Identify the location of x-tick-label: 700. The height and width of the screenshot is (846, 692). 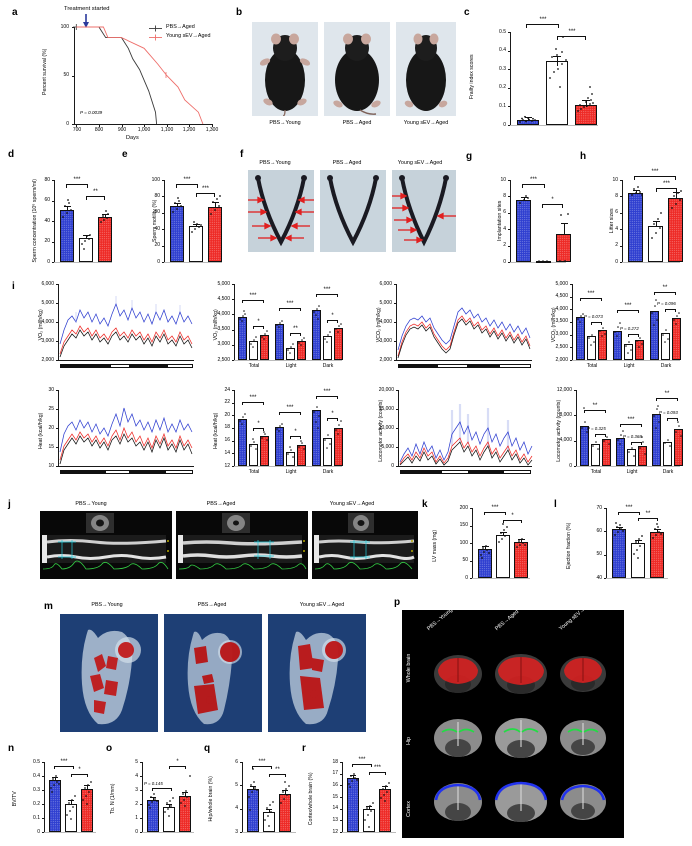
(77, 130).